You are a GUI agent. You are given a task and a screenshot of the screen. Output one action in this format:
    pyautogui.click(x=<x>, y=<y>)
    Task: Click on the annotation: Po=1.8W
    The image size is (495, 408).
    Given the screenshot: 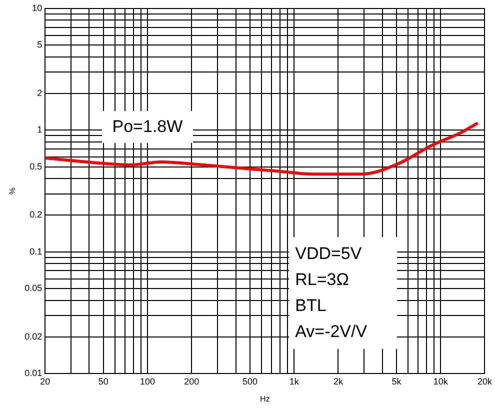 What is the action you would take?
    pyautogui.click(x=147, y=126)
    